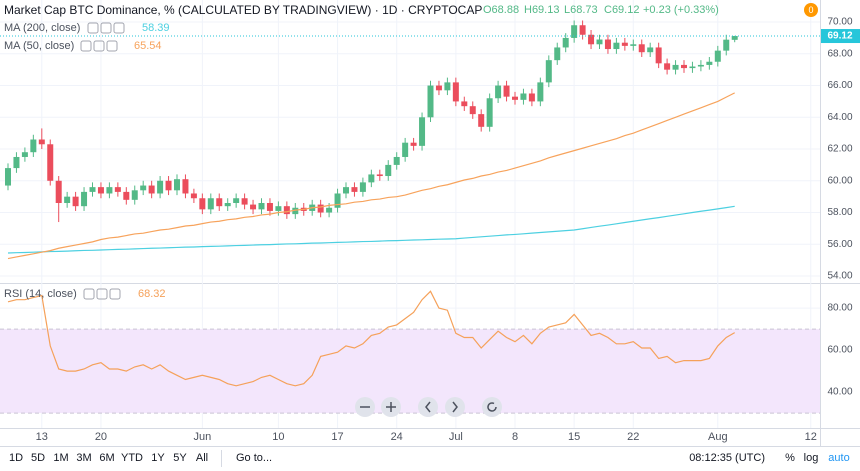 This screenshot has height=471, width=860. Describe the element at coordinates (839, 85) in the screenshot. I see `y-tick-label: 66.00` at that location.